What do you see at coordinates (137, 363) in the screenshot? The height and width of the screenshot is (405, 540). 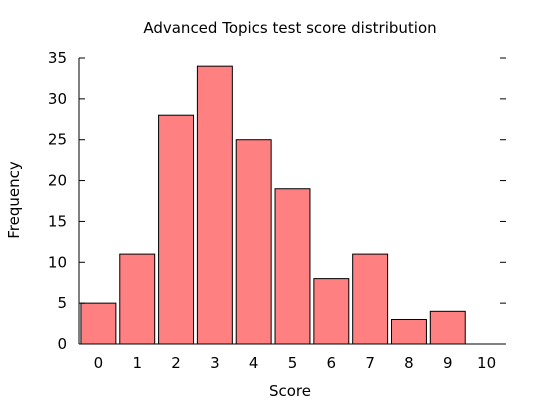 I see `x-tick-label: 1` at bounding box center [137, 363].